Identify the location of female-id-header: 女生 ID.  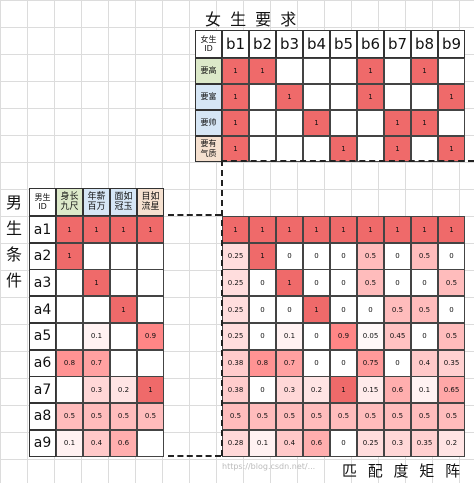
(208, 44).